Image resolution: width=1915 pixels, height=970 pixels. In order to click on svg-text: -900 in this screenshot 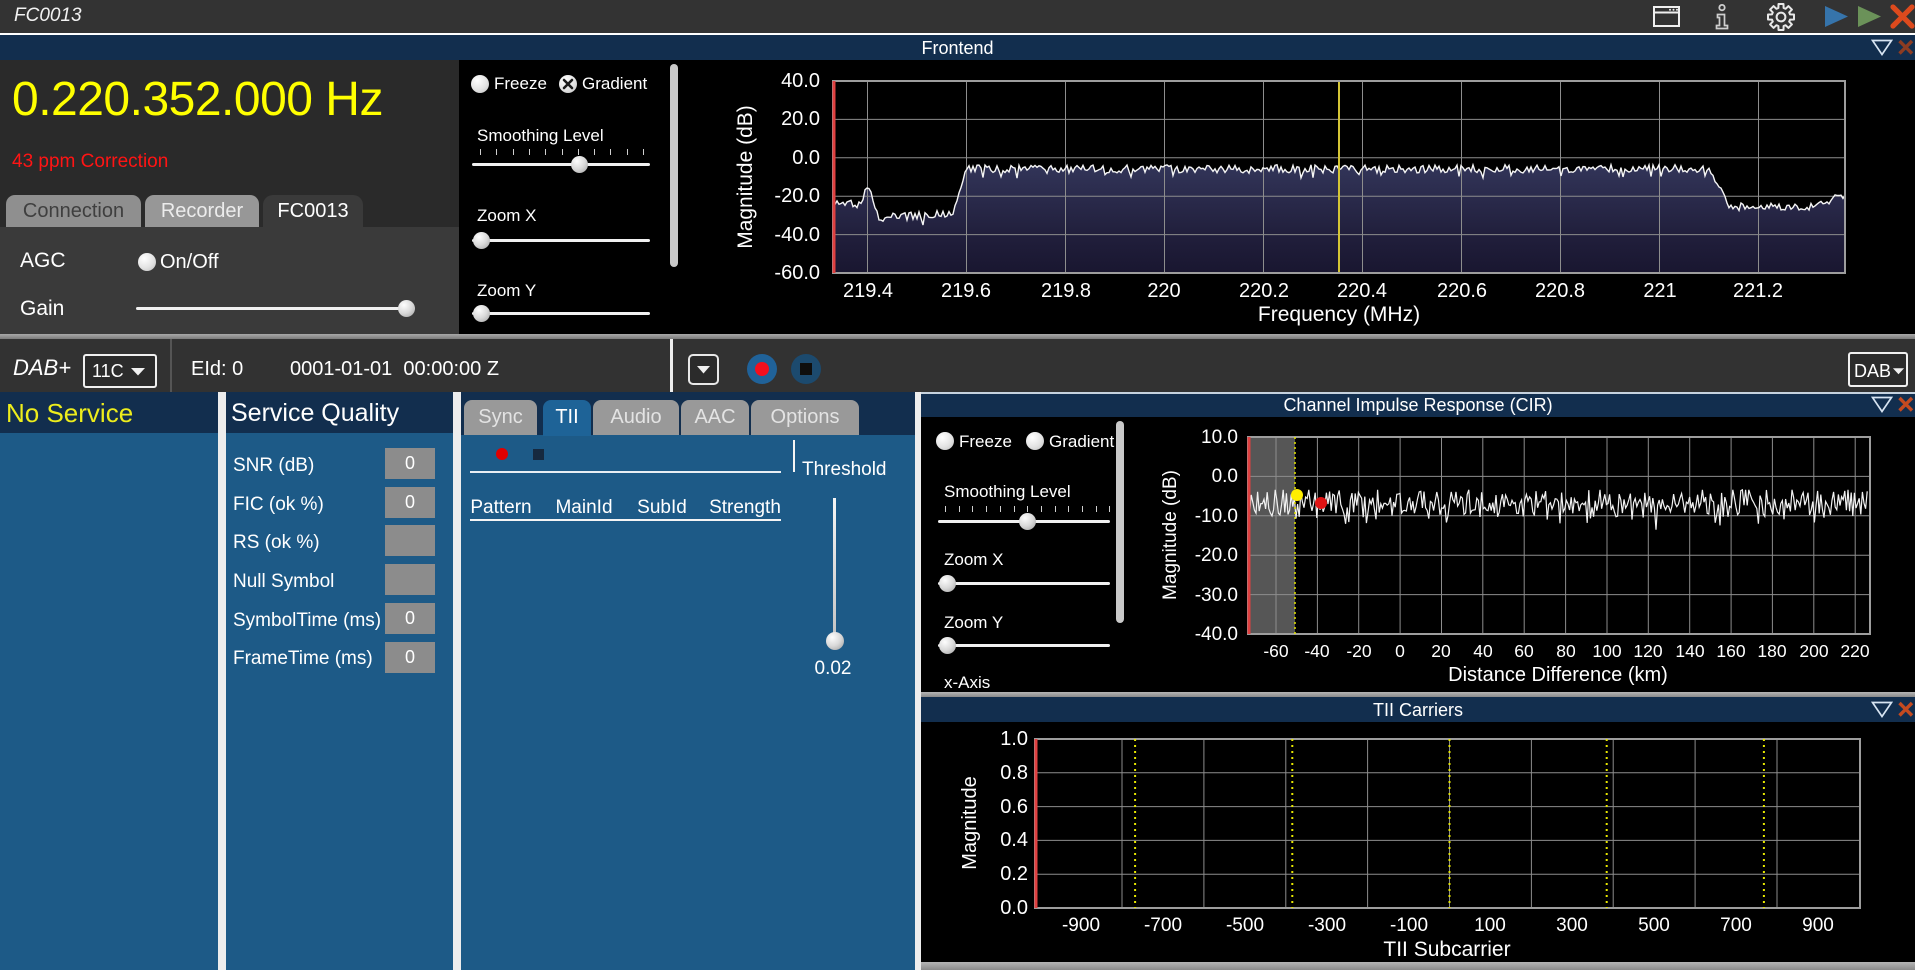, I will do `click(1081, 925)`.